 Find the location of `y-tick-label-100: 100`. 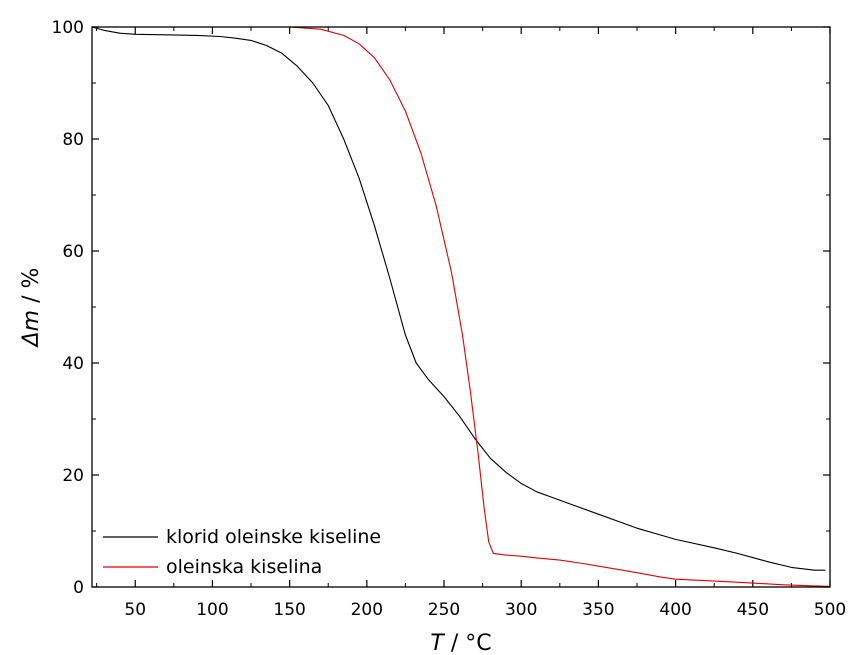

y-tick-label-100: 100 is located at coordinates (68, 28).